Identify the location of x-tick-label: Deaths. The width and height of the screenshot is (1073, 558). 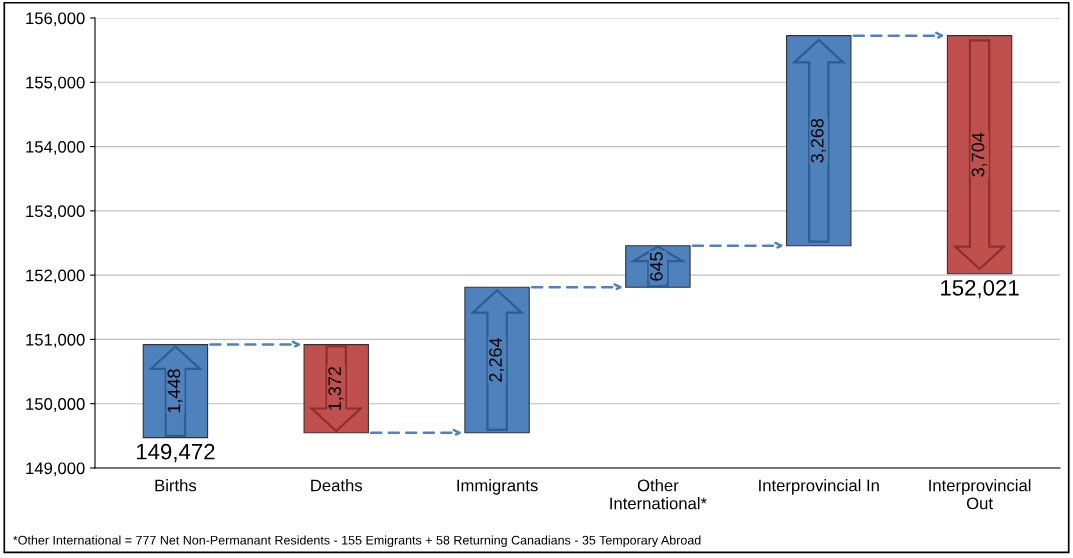
(337, 485).